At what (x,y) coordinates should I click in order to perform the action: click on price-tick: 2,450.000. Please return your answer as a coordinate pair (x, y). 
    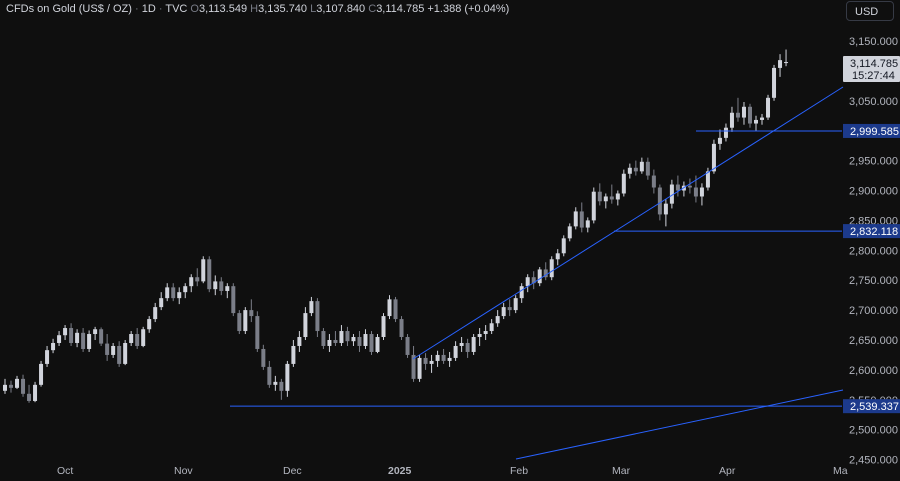
    Looking at the image, I should click on (873, 461).